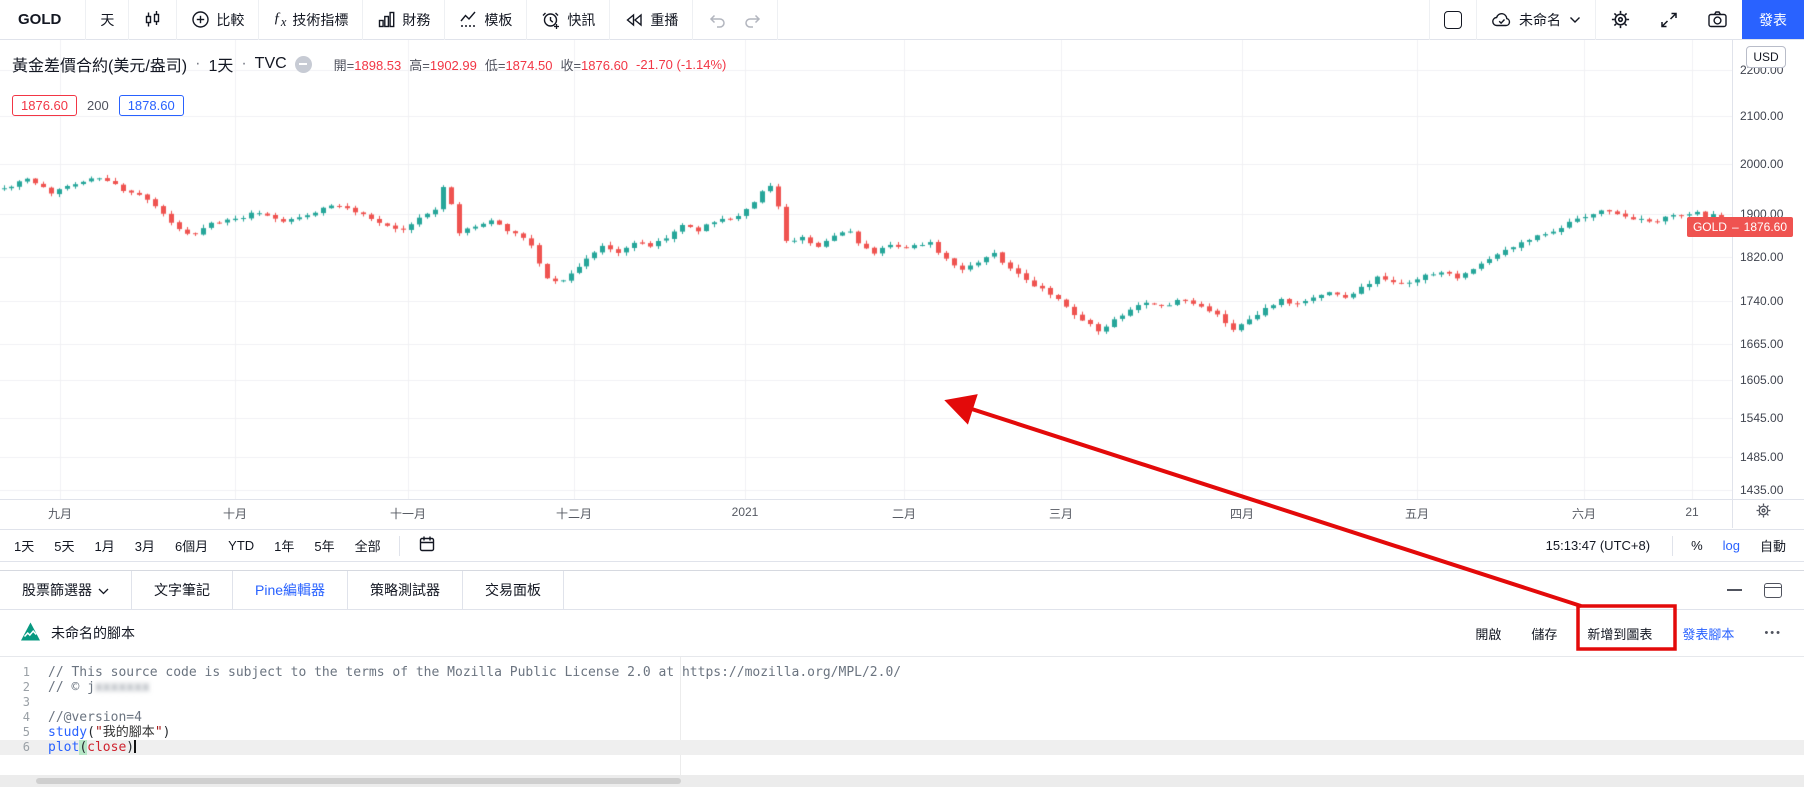 This screenshot has width=1804, height=789. Describe the element at coordinates (44, 105) in the screenshot. I see `price-level-tag-red: 1876.60` at that location.